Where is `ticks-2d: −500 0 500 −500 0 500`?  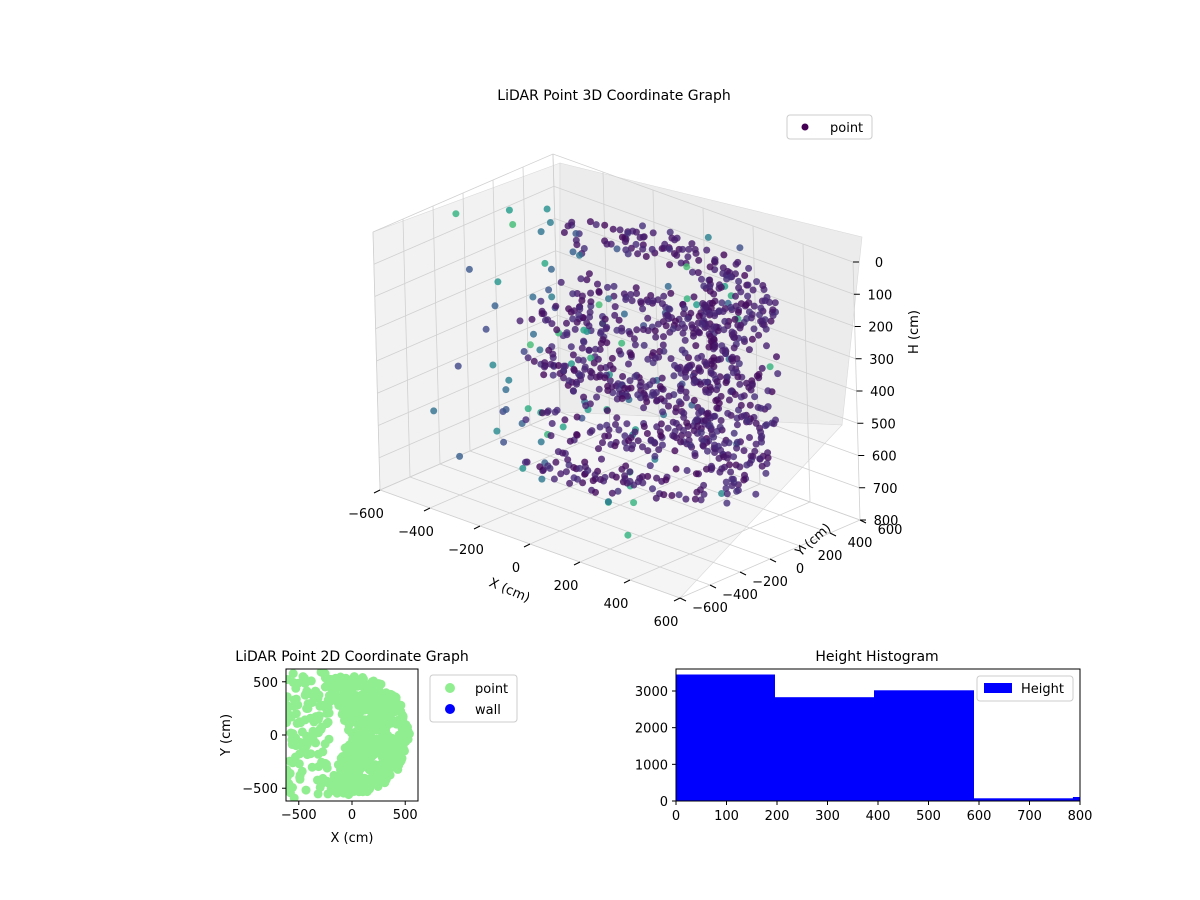
ticks-2d: −500 0 500 −500 0 500 is located at coordinates (329, 749).